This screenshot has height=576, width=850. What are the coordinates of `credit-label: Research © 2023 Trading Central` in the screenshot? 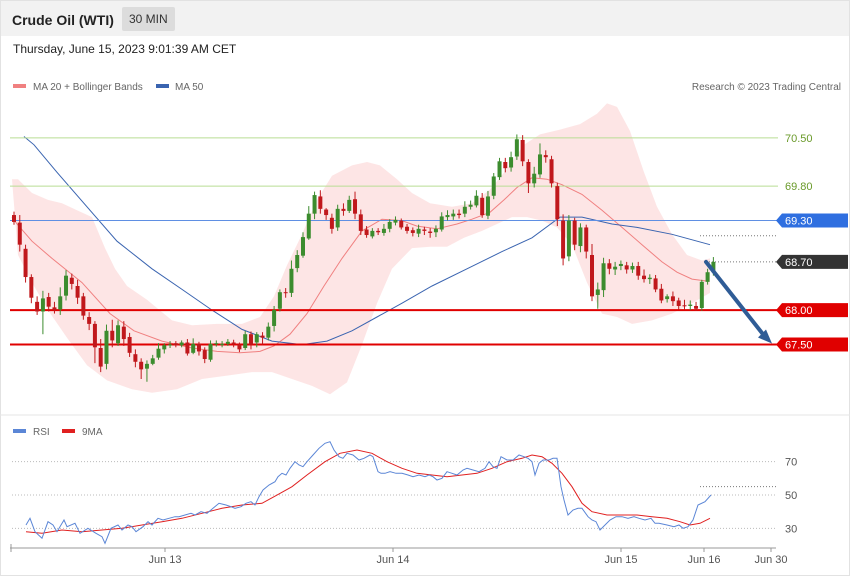 It's located at (766, 87).